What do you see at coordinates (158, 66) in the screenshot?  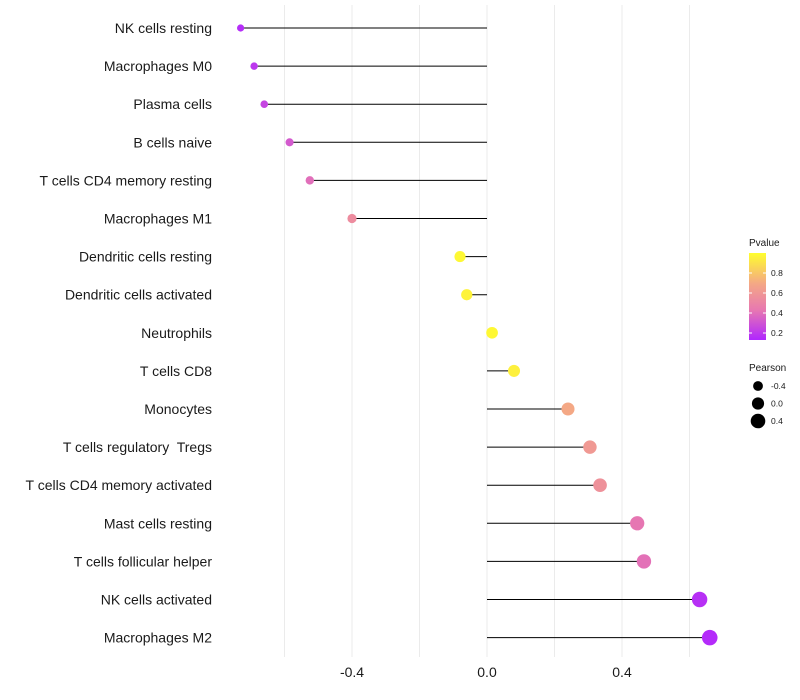 I see `category-label: Macrophages M0` at bounding box center [158, 66].